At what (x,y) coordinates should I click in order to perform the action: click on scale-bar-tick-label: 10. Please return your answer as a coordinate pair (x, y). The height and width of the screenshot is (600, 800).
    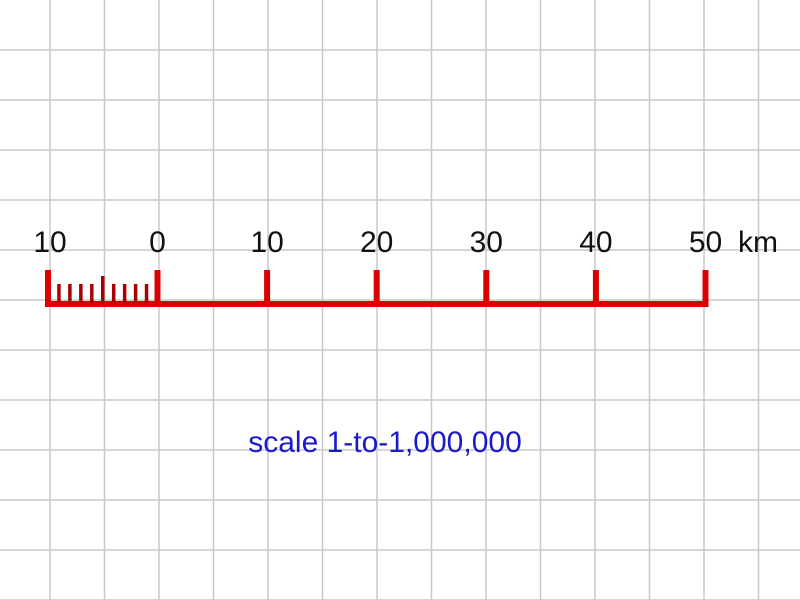
    Looking at the image, I should click on (266, 242).